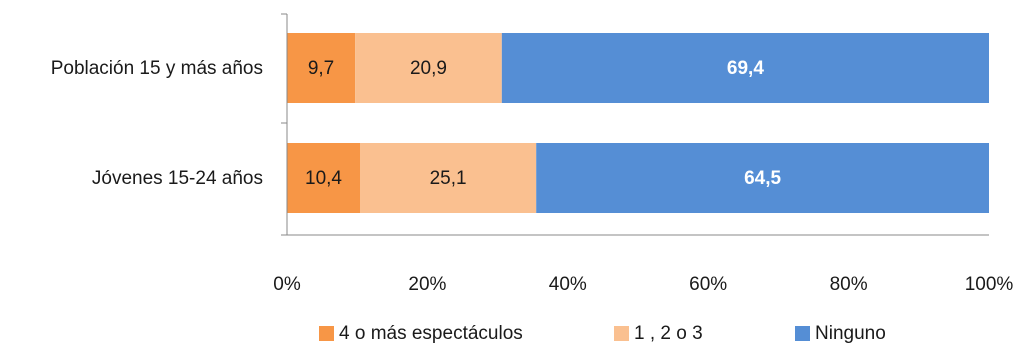 Image resolution: width=1021 pixels, height=352 pixels. Describe the element at coordinates (568, 284) in the screenshot. I see `x-tick-label: 40%` at that location.